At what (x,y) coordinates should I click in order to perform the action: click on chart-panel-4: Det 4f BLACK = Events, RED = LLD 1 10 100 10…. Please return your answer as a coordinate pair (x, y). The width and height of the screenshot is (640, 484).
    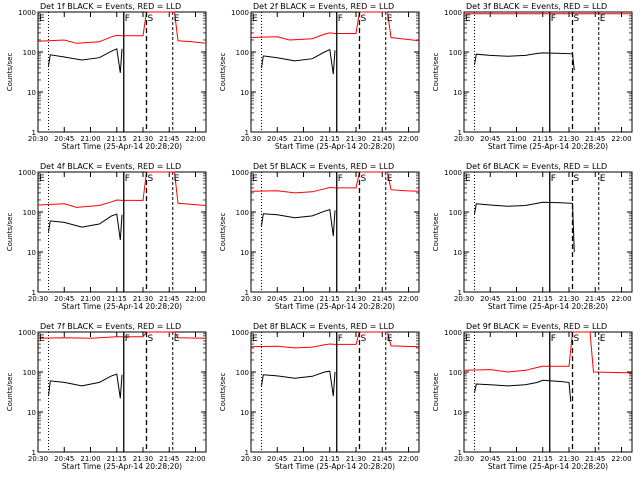
    Looking at the image, I should click on (106, 236).